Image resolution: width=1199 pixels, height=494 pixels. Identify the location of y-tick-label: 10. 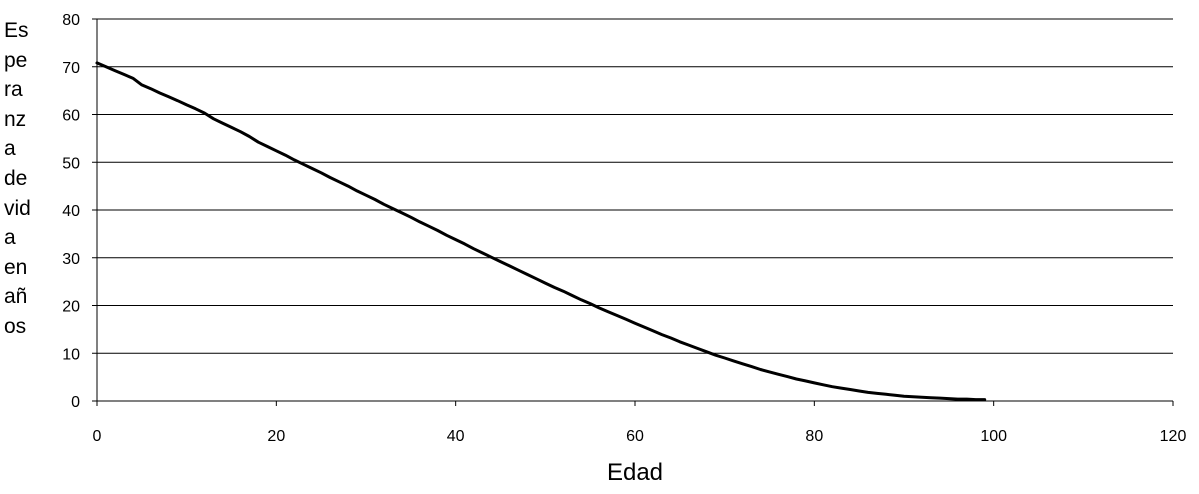
(71, 354).